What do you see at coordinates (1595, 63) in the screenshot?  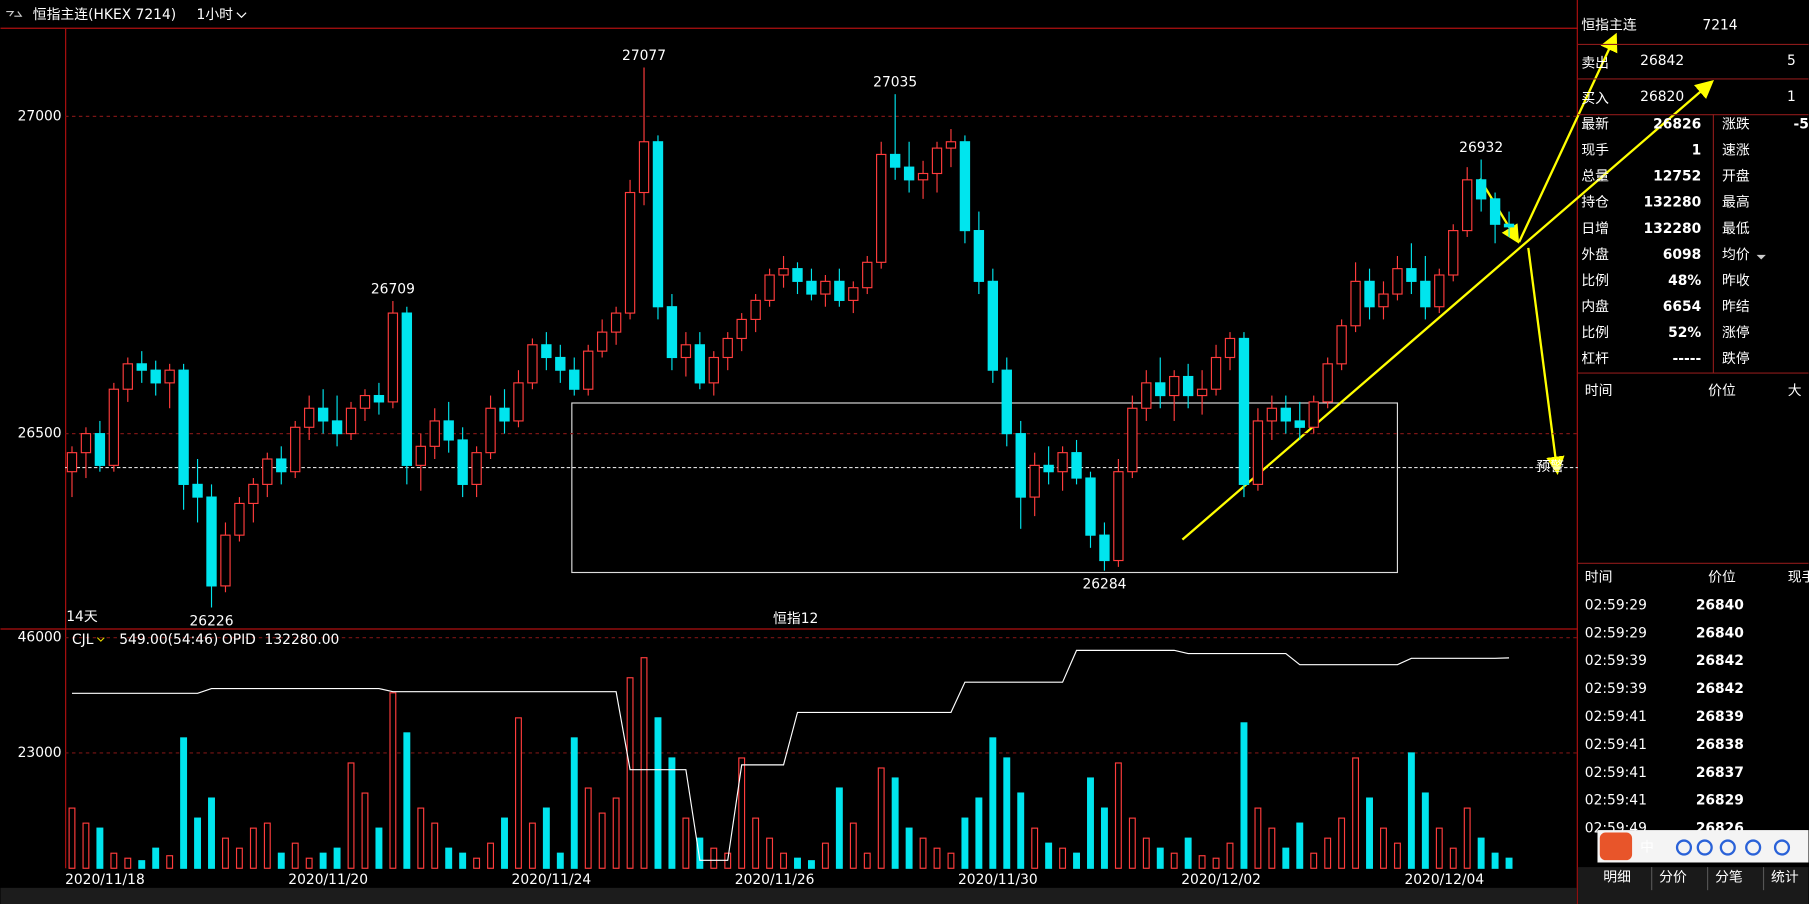 I see `quote-label: 卖出` at bounding box center [1595, 63].